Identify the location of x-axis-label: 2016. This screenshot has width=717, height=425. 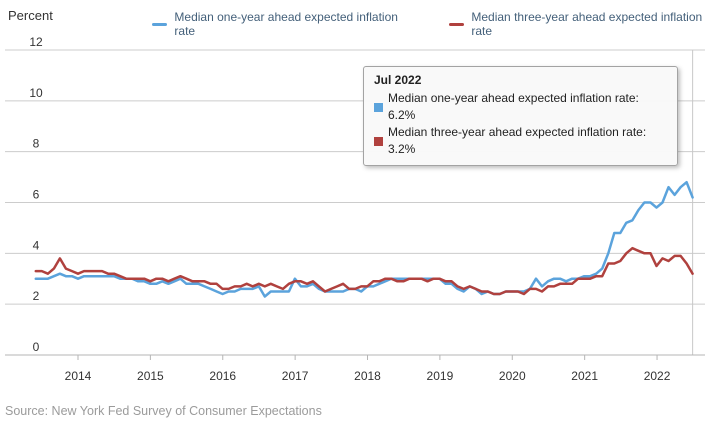
(222, 376).